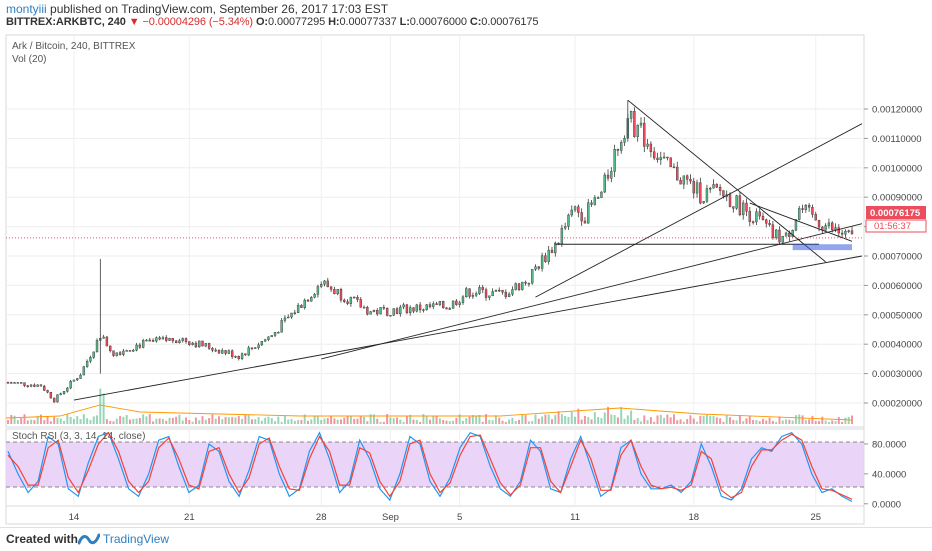 The height and width of the screenshot is (551, 932). I want to click on username: montyiii, so click(26, 9).